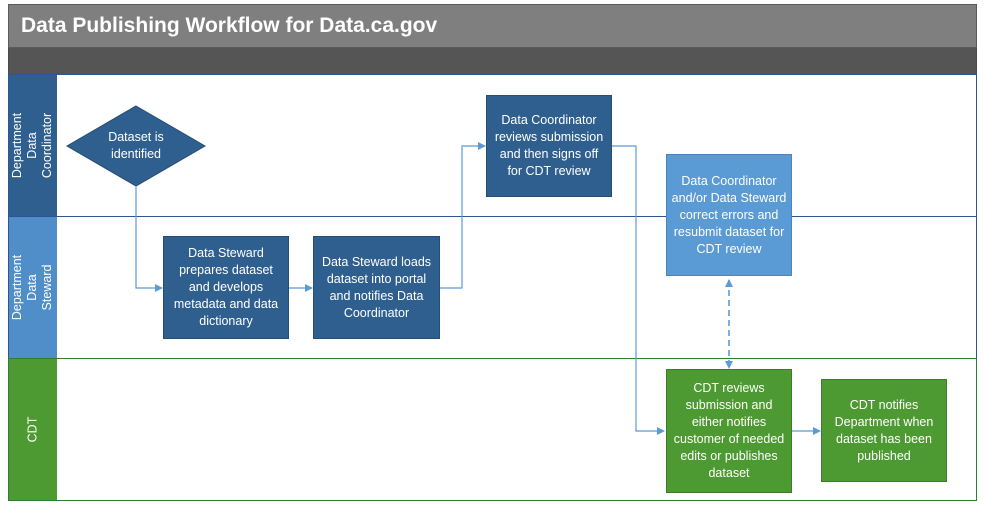  What do you see at coordinates (492, 61) in the screenshot?
I see `header-band` at bounding box center [492, 61].